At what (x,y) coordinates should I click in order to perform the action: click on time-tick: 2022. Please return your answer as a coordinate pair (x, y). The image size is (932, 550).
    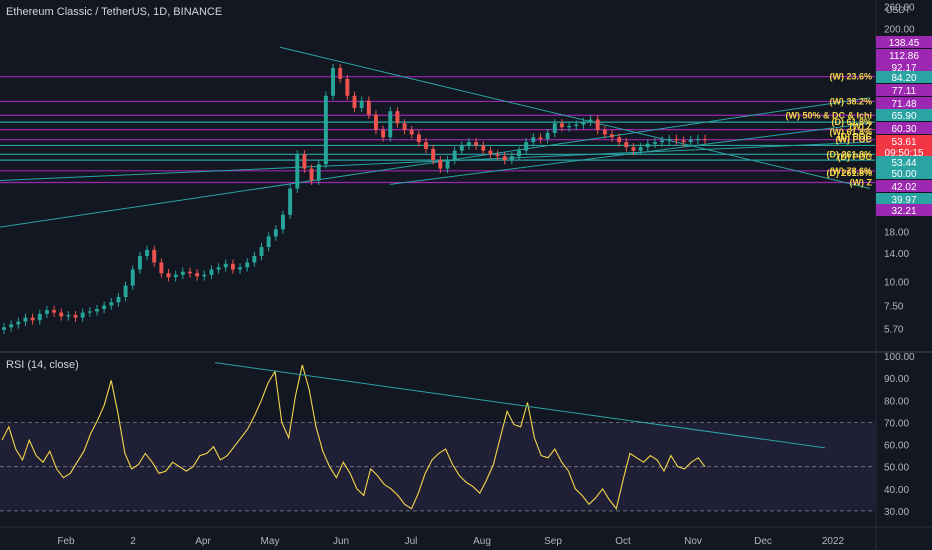
    Looking at the image, I should click on (833, 541).